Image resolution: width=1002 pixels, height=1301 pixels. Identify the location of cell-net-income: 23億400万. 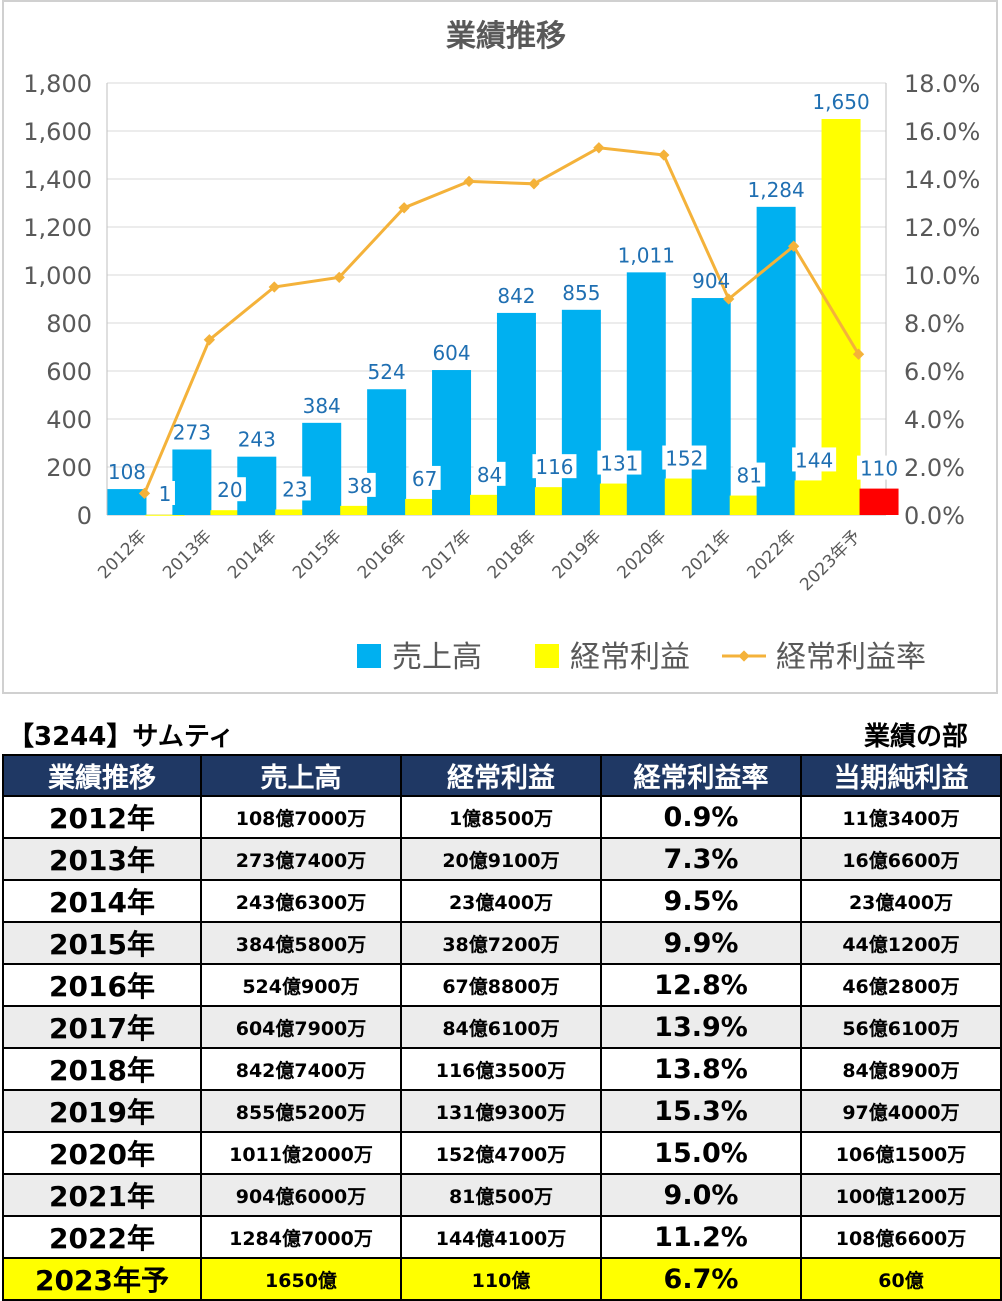
(901, 901).